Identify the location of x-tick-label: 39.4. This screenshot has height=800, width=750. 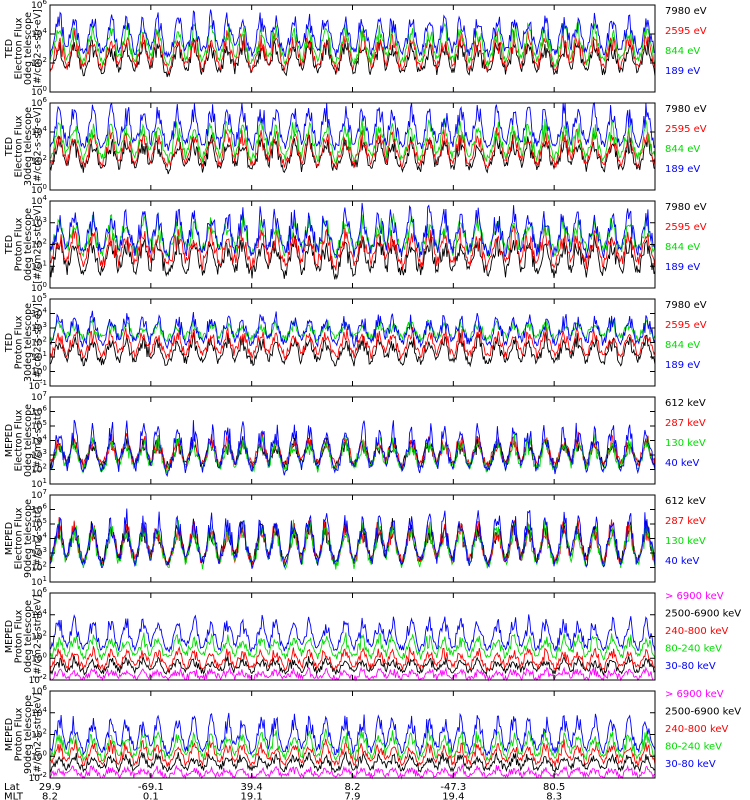
(252, 787).